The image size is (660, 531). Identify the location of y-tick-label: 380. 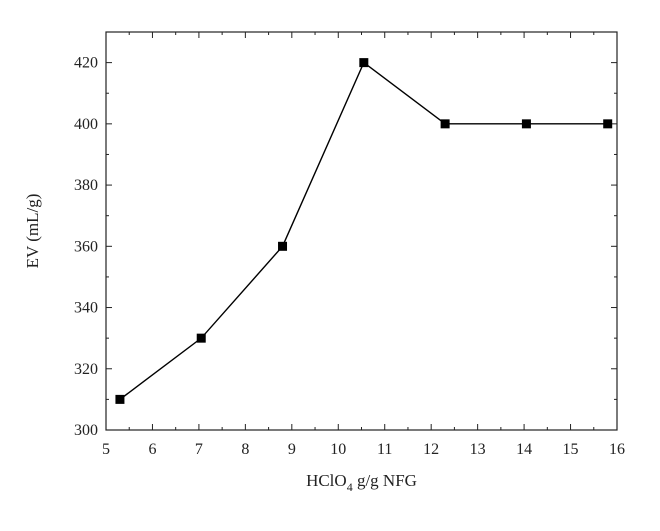
(86, 185).